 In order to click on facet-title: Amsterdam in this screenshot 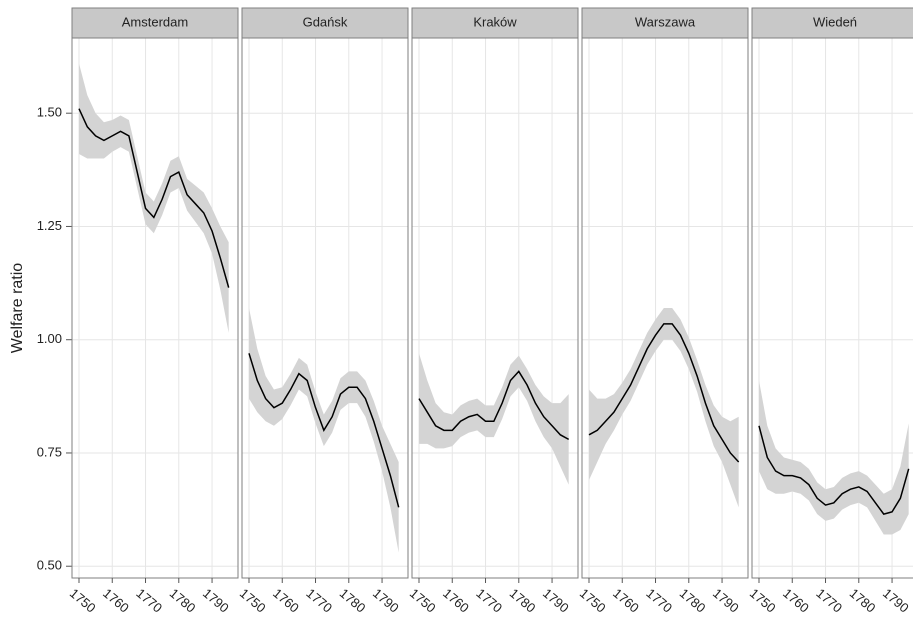, I will do `click(155, 21)`.